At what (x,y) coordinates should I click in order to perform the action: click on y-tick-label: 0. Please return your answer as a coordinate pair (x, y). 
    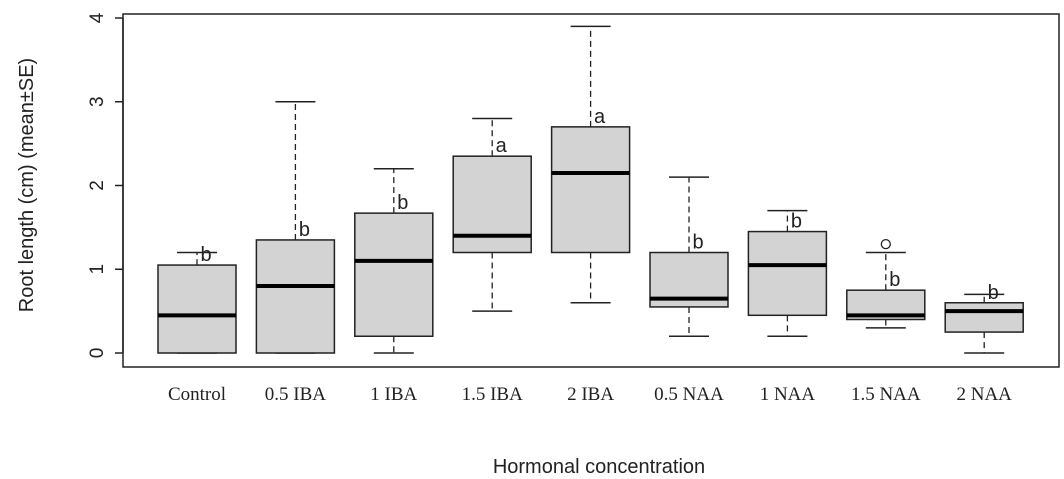
    Looking at the image, I should click on (97, 353).